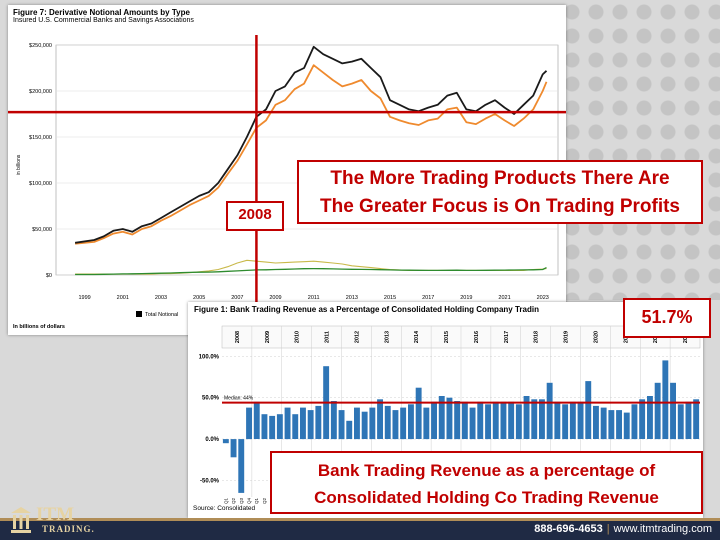  What do you see at coordinates (311, 271) in the screenshot?
I see `options-line` at bounding box center [311, 271].